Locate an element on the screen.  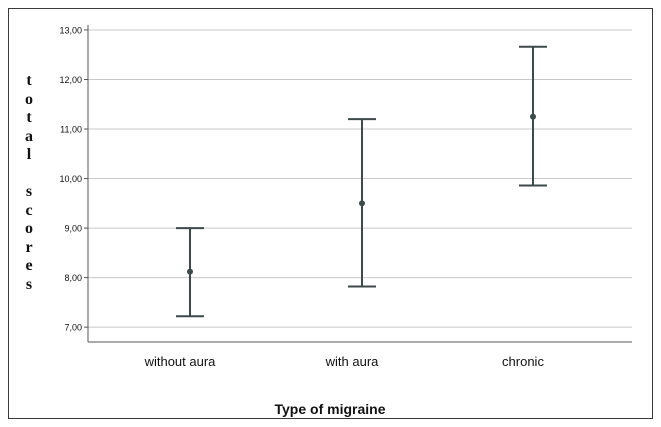
x-tick-label: with aura is located at coordinates (352, 361).